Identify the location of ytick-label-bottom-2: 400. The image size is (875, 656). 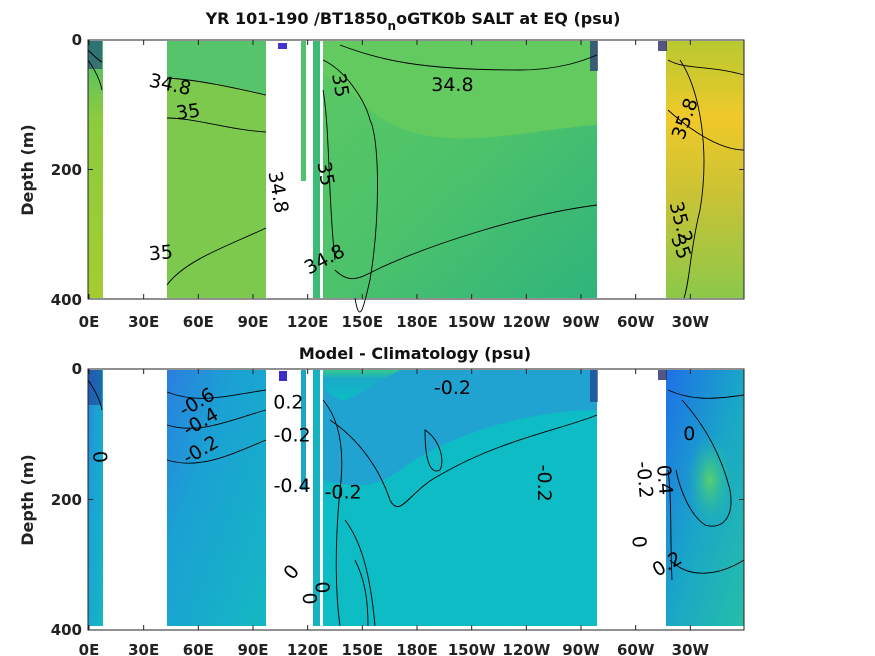
(66, 630).